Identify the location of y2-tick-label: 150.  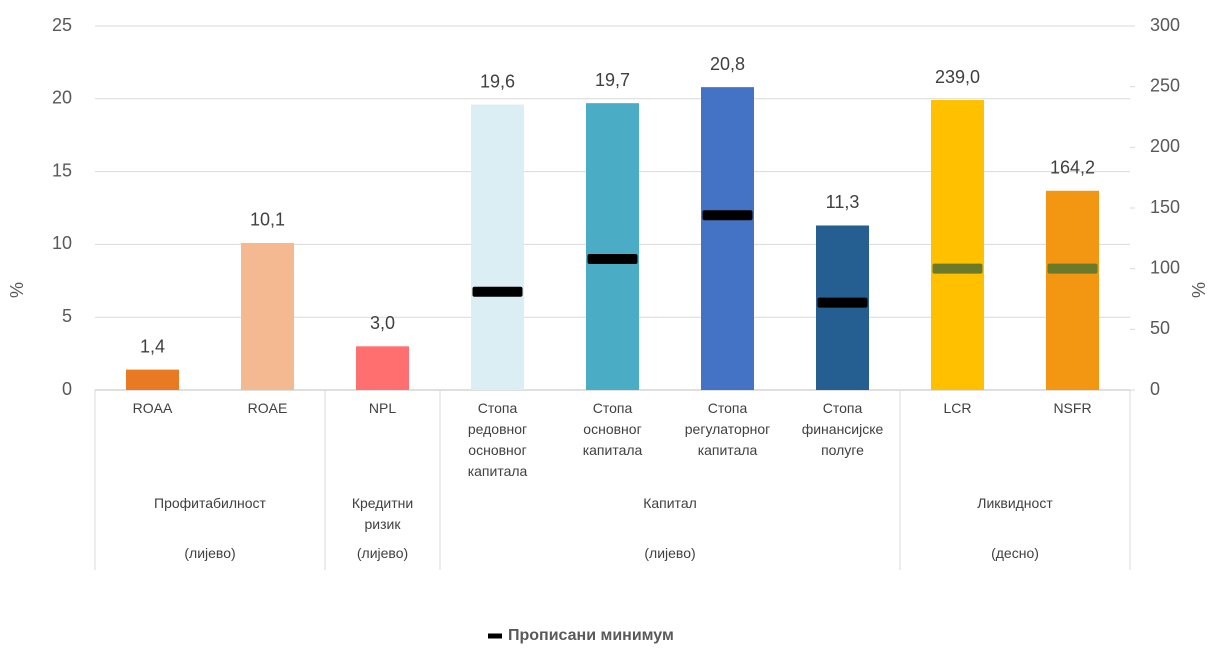
(1165, 207).